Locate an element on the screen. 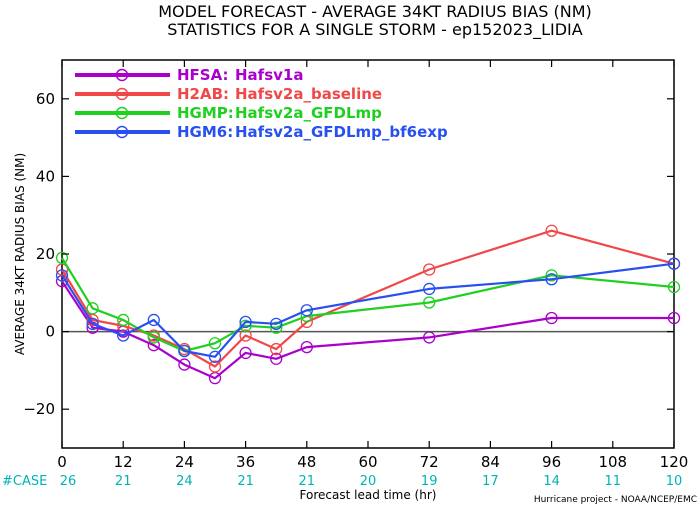 Image resolution: width=700 pixels, height=506 pixels. legend-description: Hafsv2a_GFDLmp is located at coordinates (308, 113).